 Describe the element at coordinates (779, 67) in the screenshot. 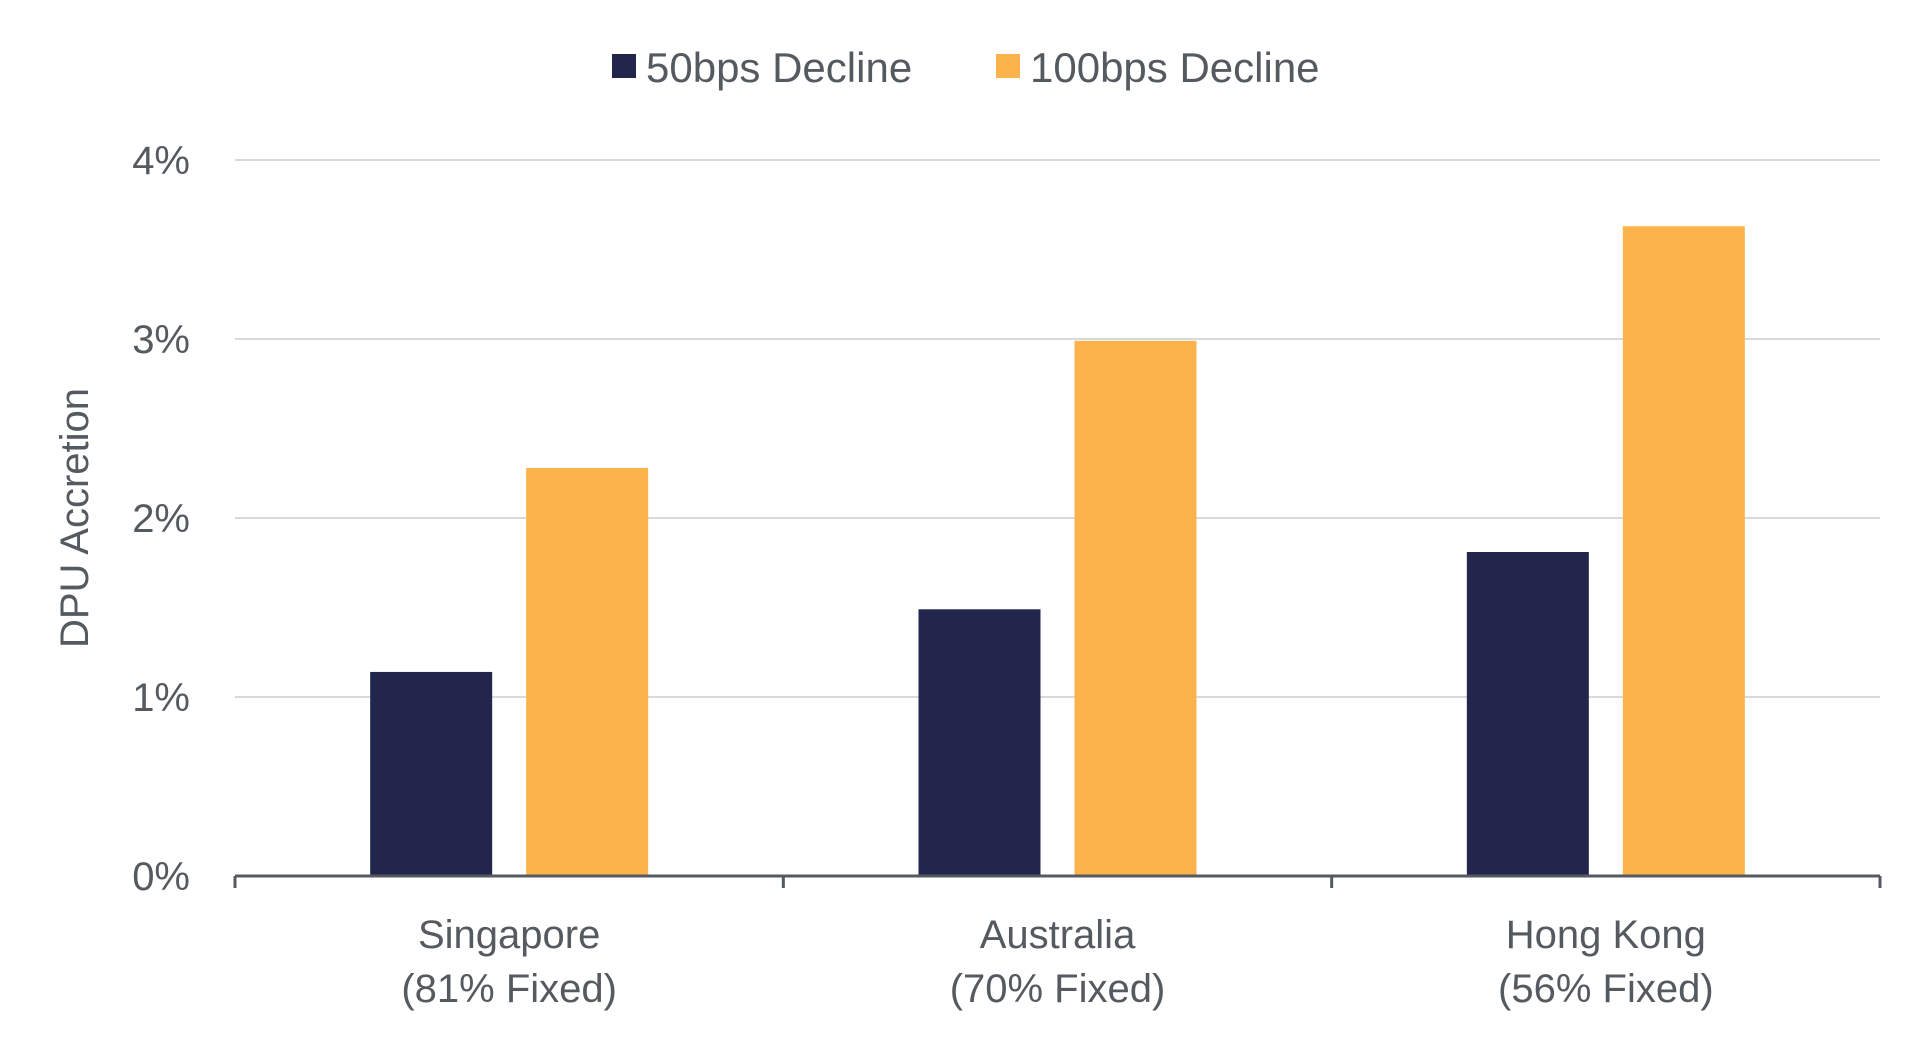

I see `legend-label: 50bps Decline` at that location.